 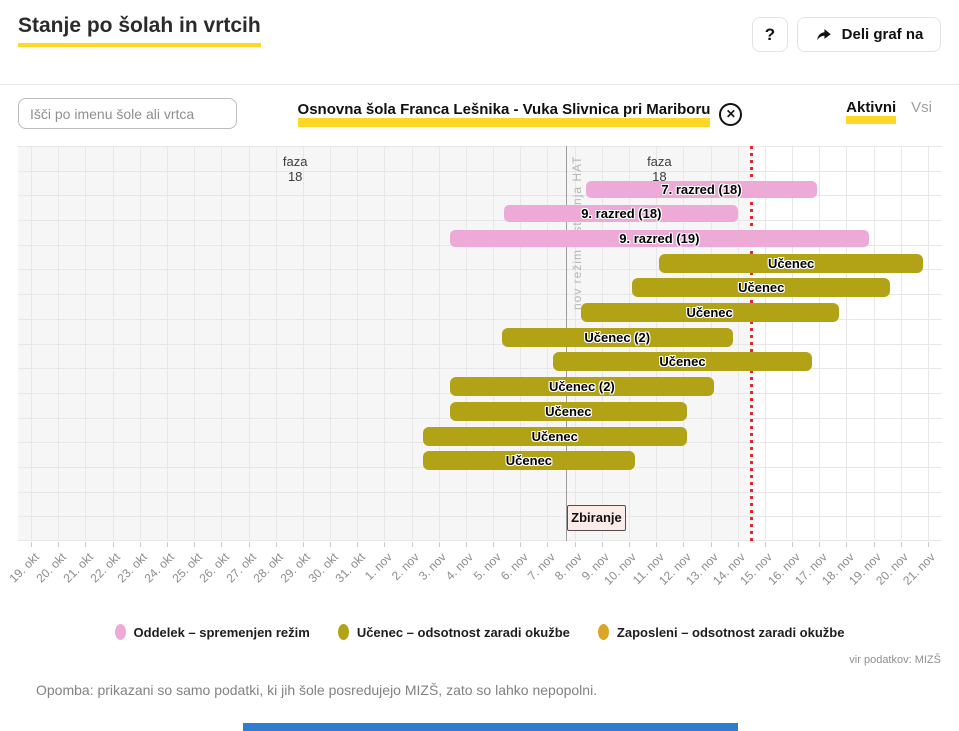 What do you see at coordinates (453, 632) in the screenshot?
I see `legend-item: Učenec – odsotnost zaradi okužbe` at bounding box center [453, 632].